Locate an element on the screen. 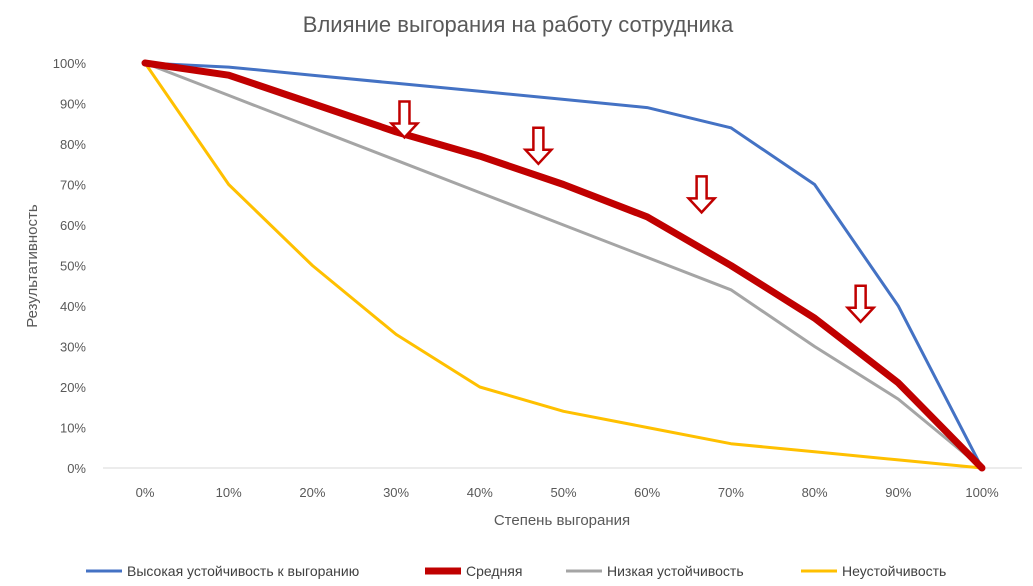  x-axis-label: Степень выгорания is located at coordinates (562, 520).